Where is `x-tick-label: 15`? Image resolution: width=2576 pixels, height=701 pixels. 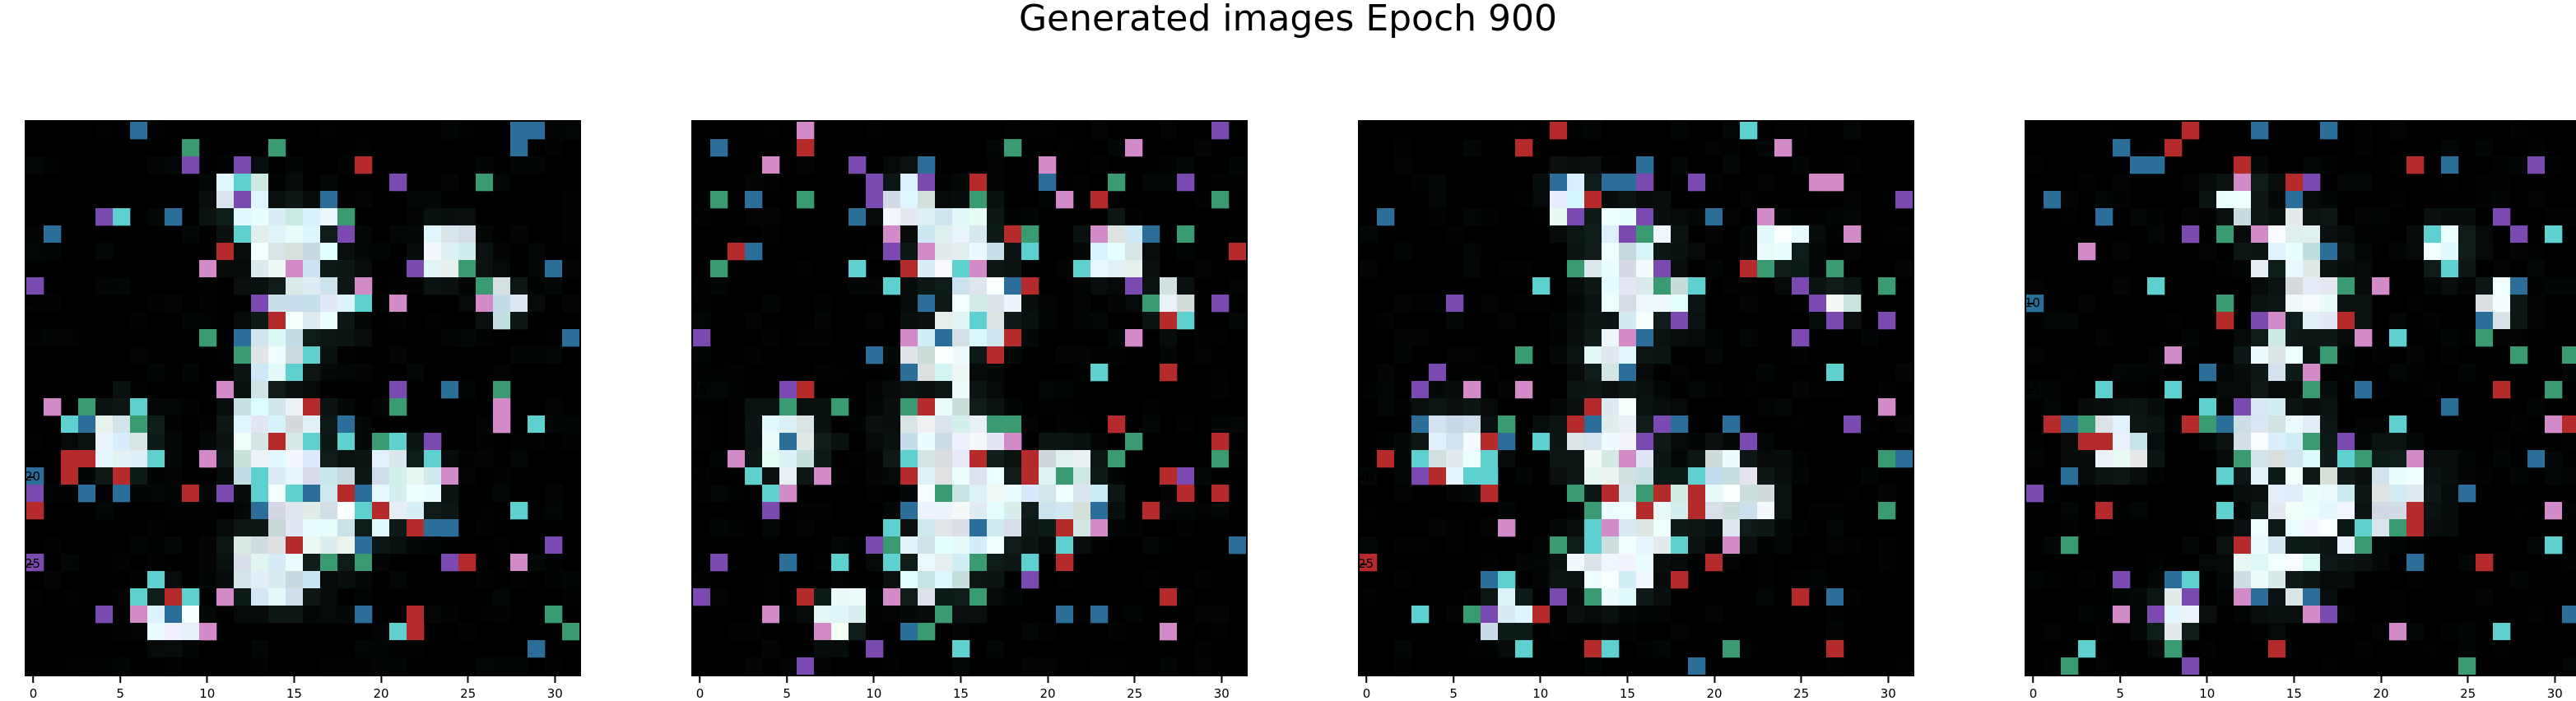 x-tick-label: 15 is located at coordinates (1627, 689).